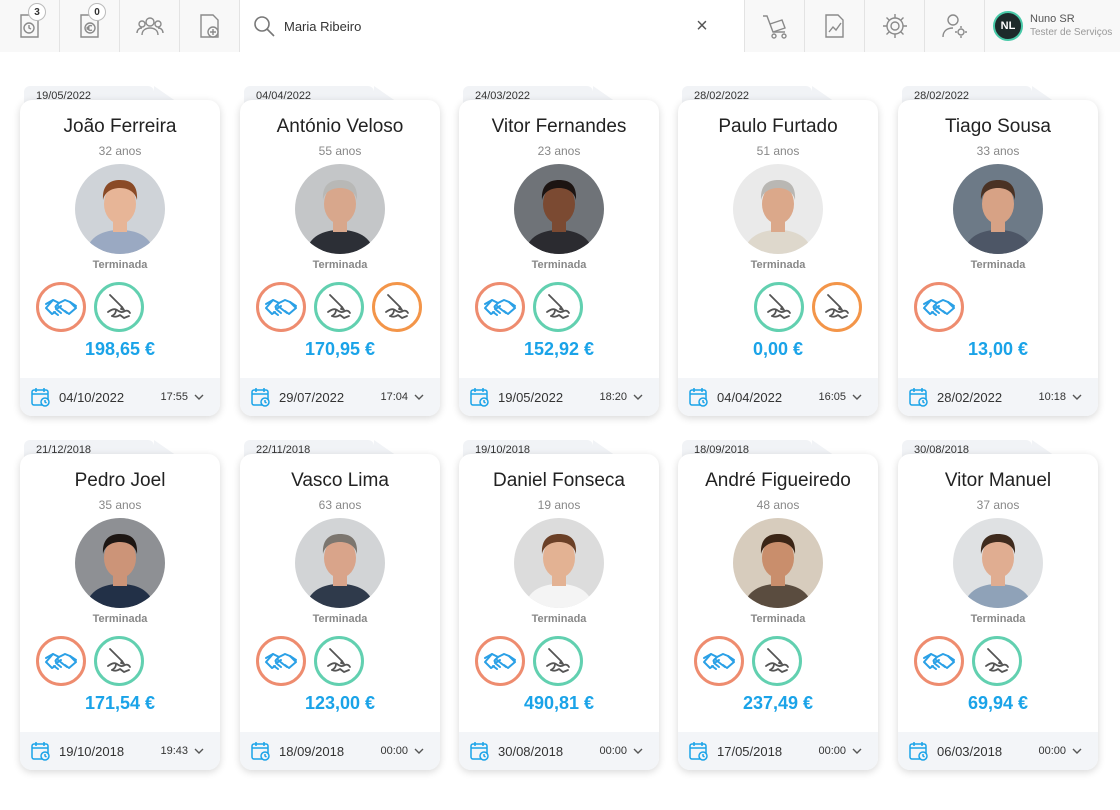 The width and height of the screenshot is (1120, 810). What do you see at coordinates (120, 151) in the screenshot?
I see `client-age: 32 anos` at bounding box center [120, 151].